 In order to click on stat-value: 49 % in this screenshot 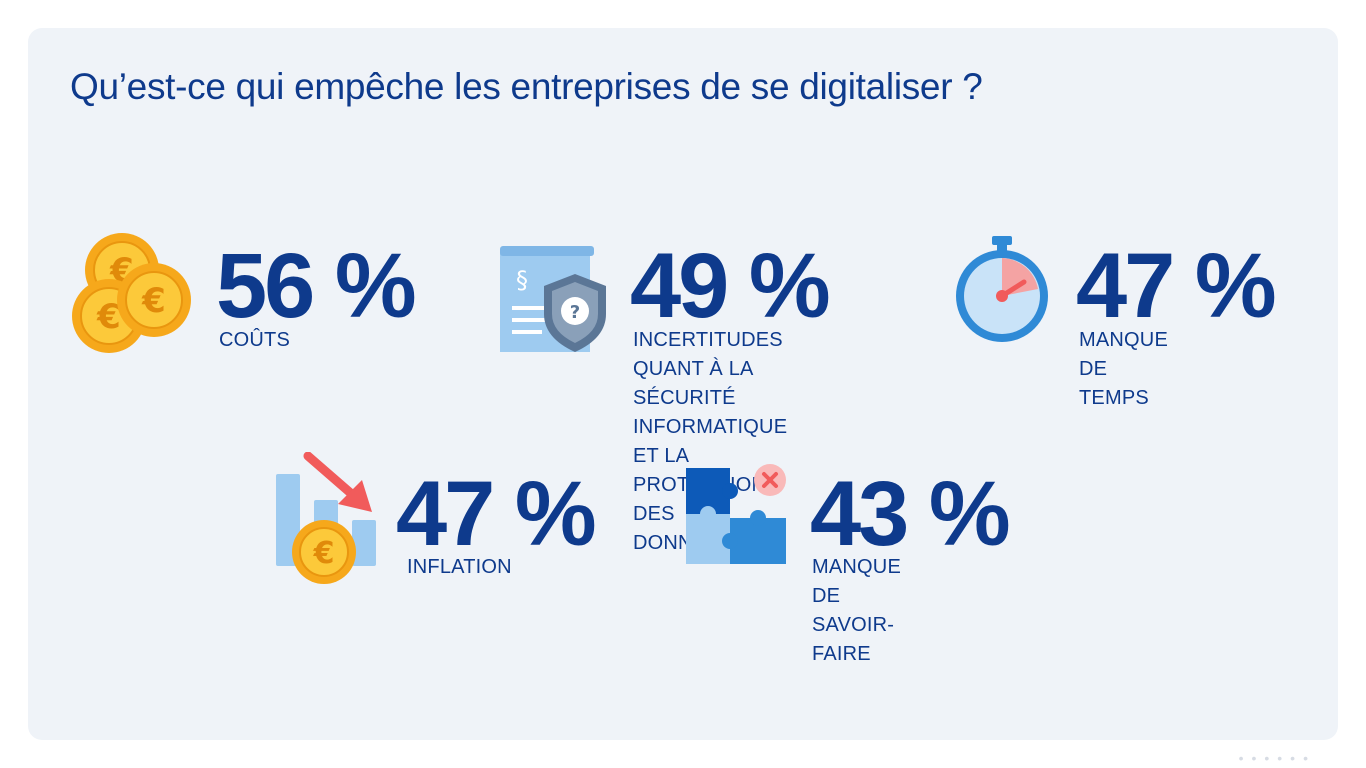, I will do `click(730, 286)`.